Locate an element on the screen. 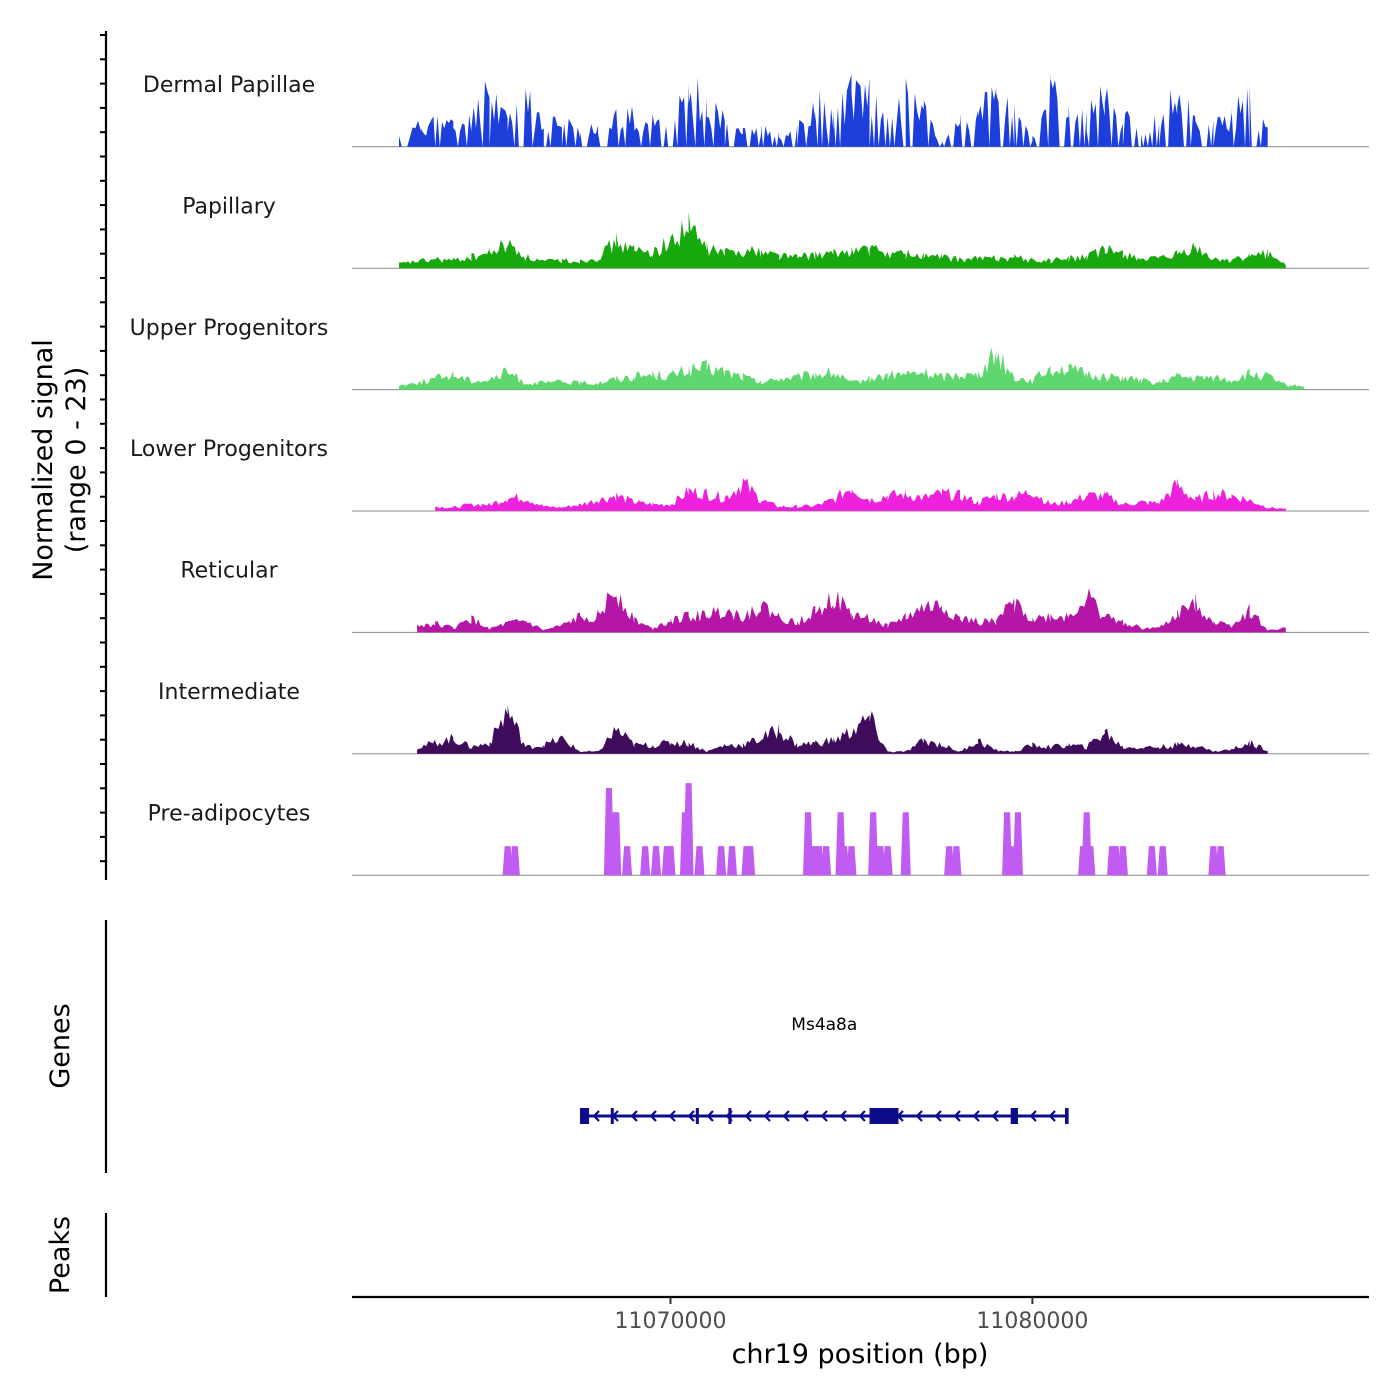 This screenshot has width=1400, height=1400. y-axis-sublabel: (range 0 - 23) is located at coordinates (76, 460).